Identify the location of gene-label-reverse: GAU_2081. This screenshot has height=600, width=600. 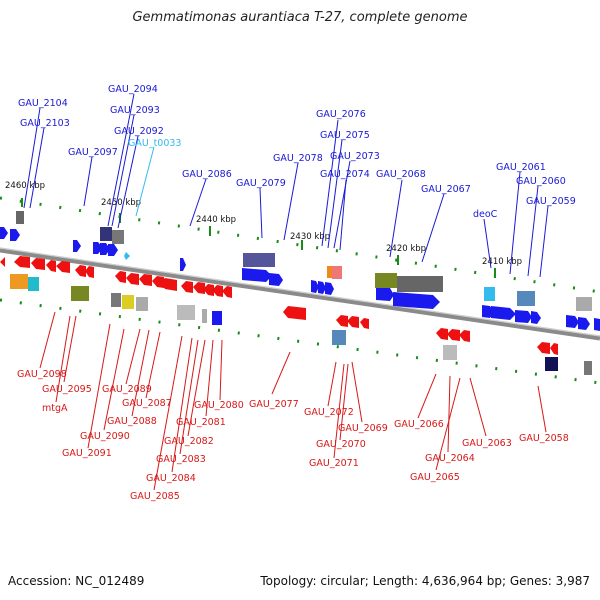
(201, 422).